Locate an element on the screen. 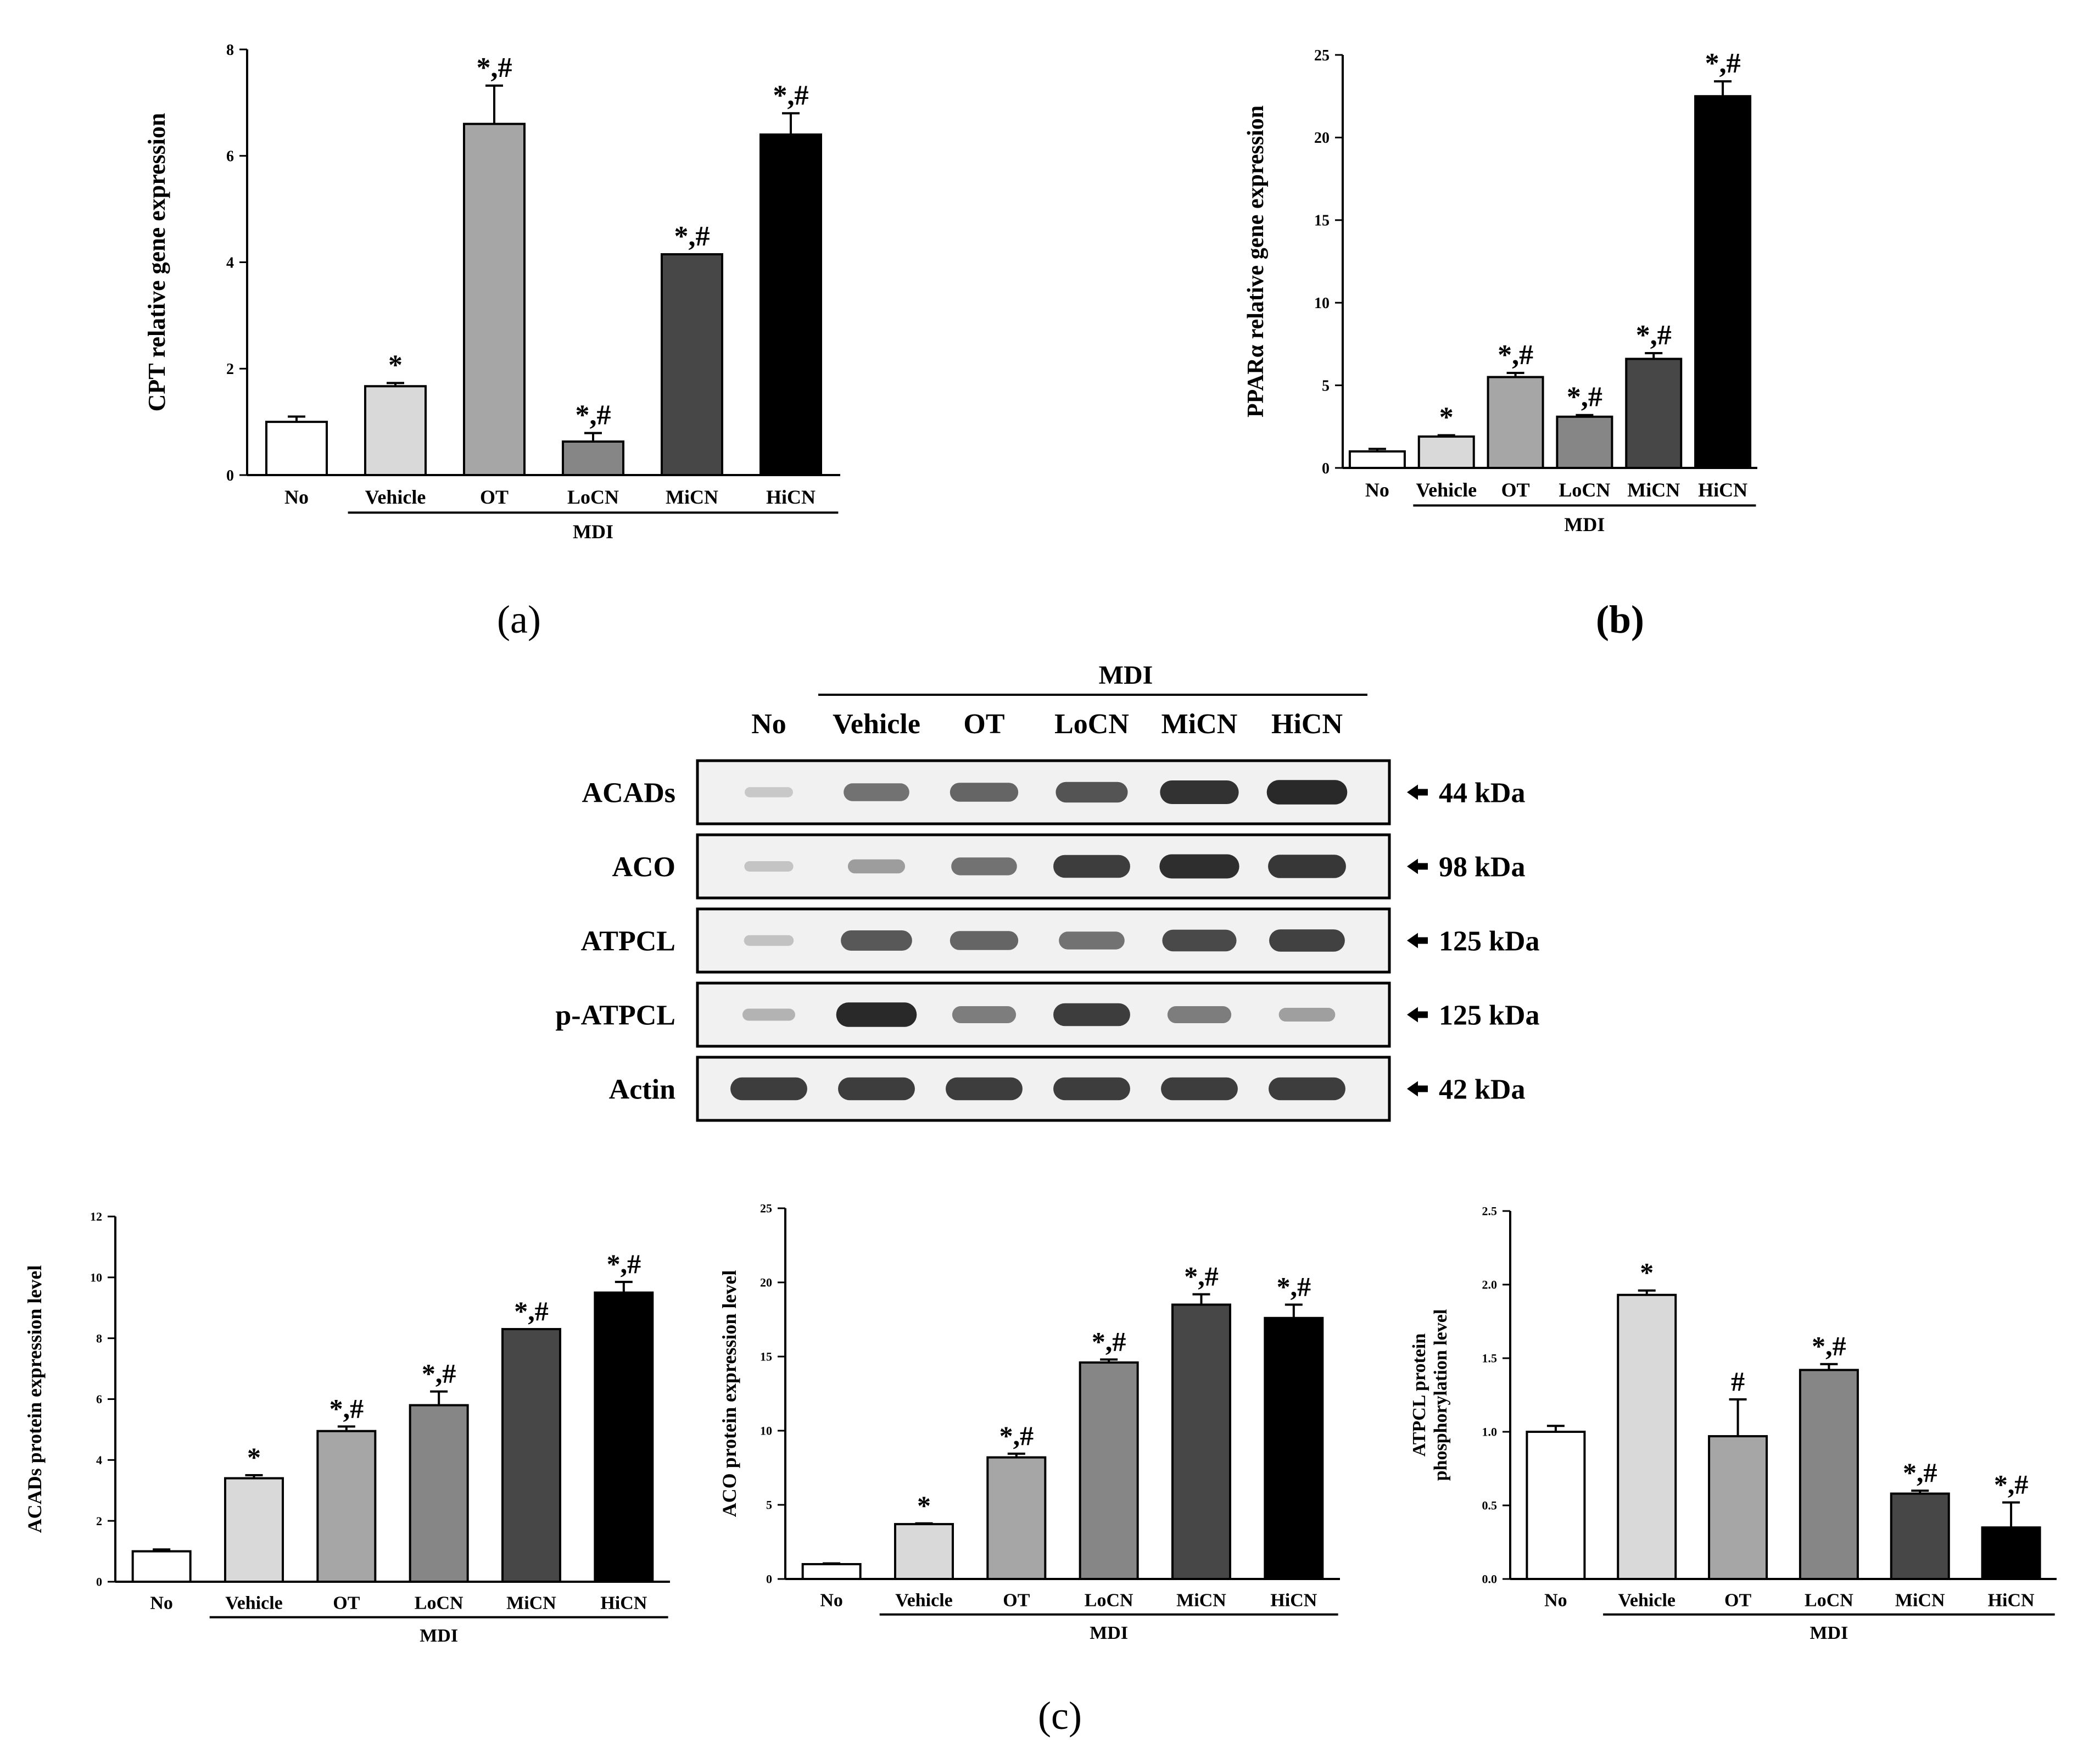 This screenshot has width=2100, height=1741. blot-group-label: MDI is located at coordinates (1126, 675).